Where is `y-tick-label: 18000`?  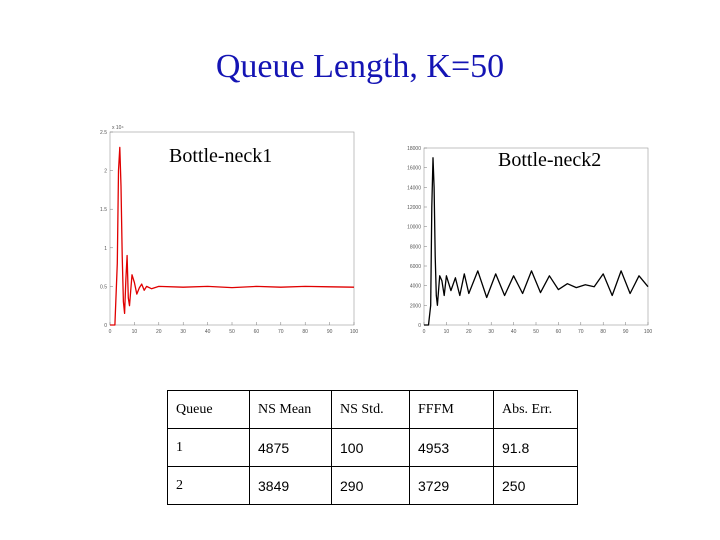 y-tick-label: 18000 is located at coordinates (414, 149).